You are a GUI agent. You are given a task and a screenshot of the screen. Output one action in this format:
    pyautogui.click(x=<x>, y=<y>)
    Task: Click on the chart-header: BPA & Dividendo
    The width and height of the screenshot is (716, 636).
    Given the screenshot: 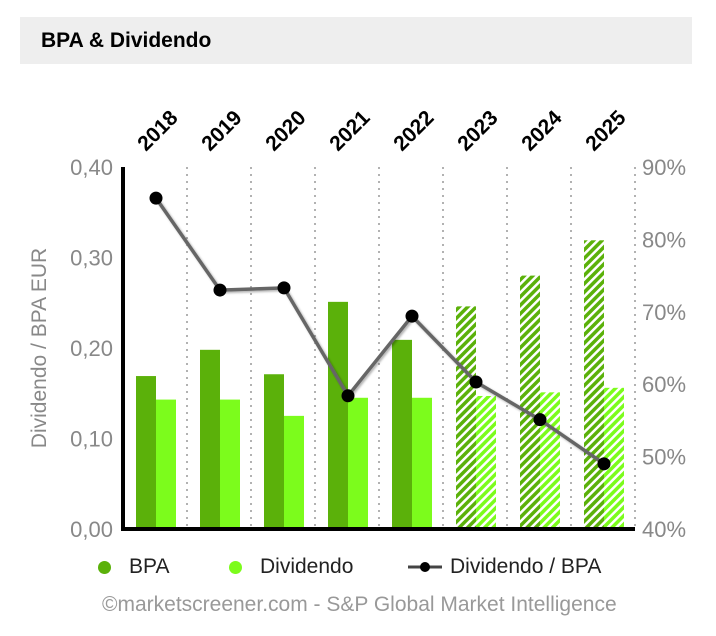 What is the action you would take?
    pyautogui.click(x=356, y=40)
    